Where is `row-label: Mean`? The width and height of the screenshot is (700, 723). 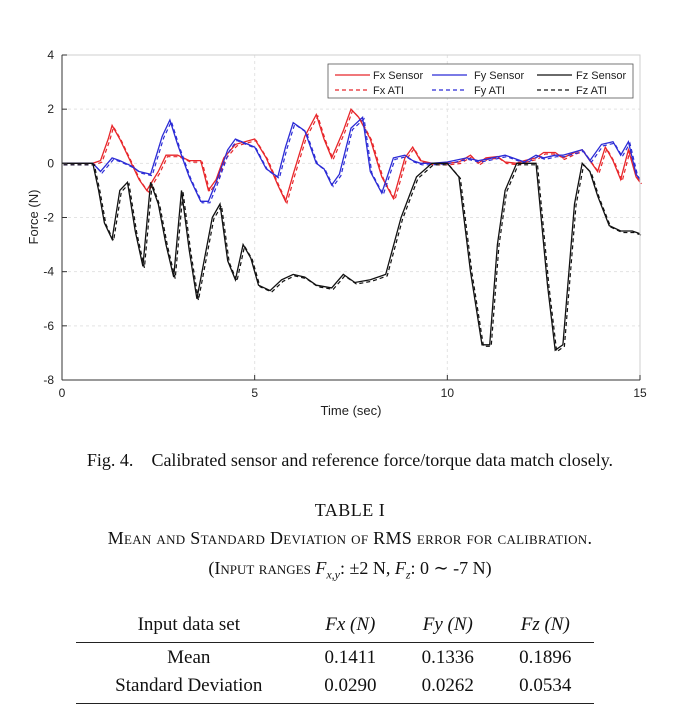
row-label: Mean is located at coordinates (189, 657).